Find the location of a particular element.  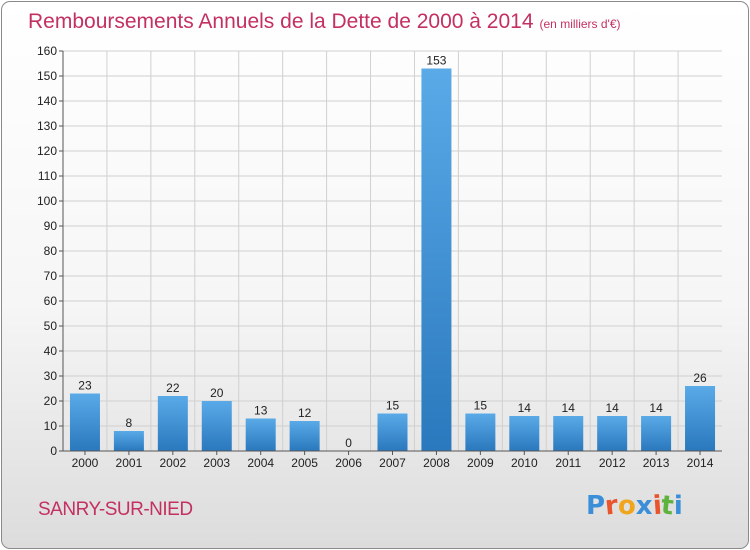

y-tick-label: 80 is located at coordinates (51, 251).